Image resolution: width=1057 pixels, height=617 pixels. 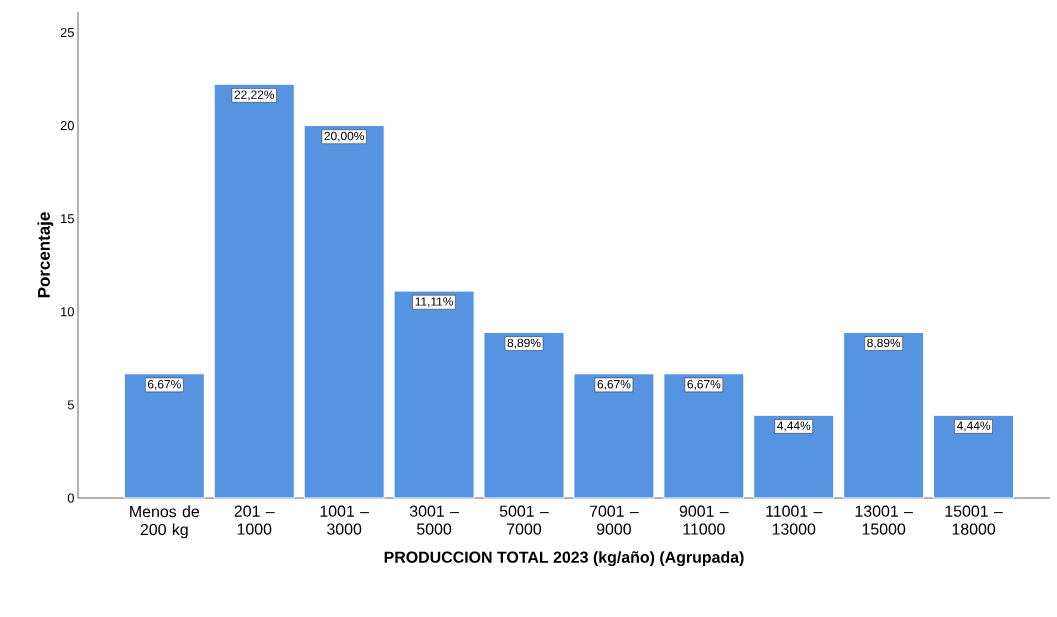 What do you see at coordinates (794, 520) in the screenshot?
I see `x-tick-label: 11001 – 13000` at bounding box center [794, 520].